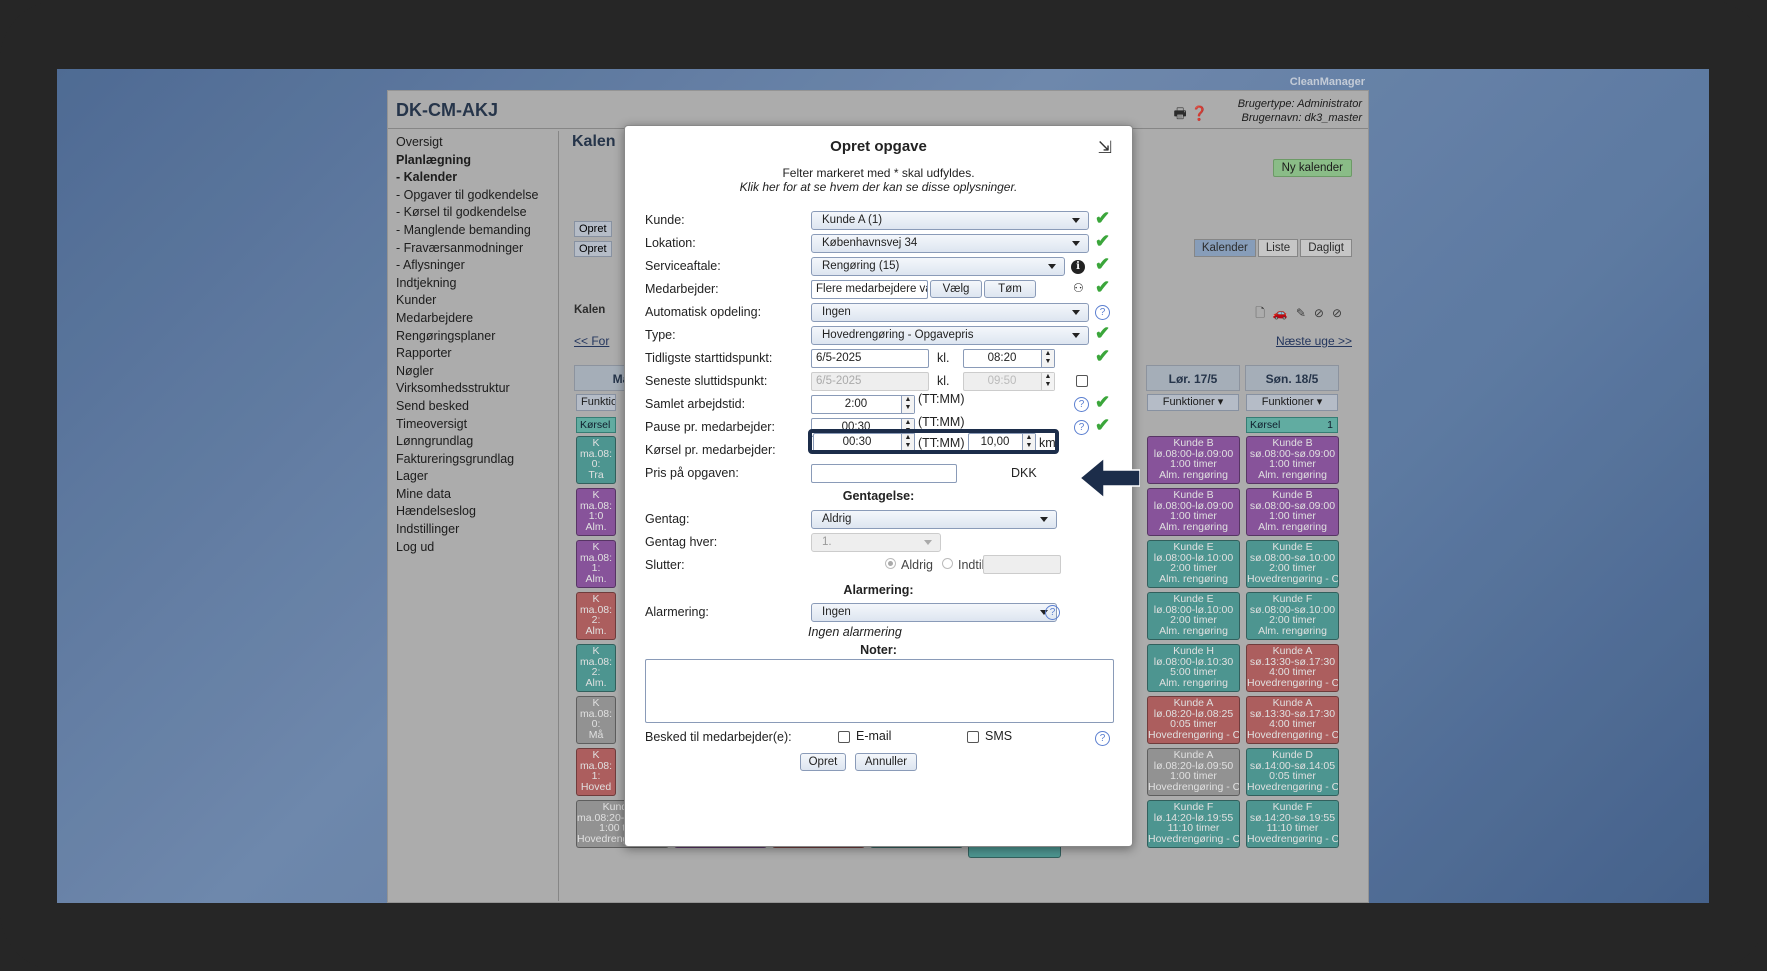 Image resolution: width=1767 pixels, height=971 pixels. Describe the element at coordinates (1102, 738) in the screenshot. I see `besked-help-icon: ?` at that location.